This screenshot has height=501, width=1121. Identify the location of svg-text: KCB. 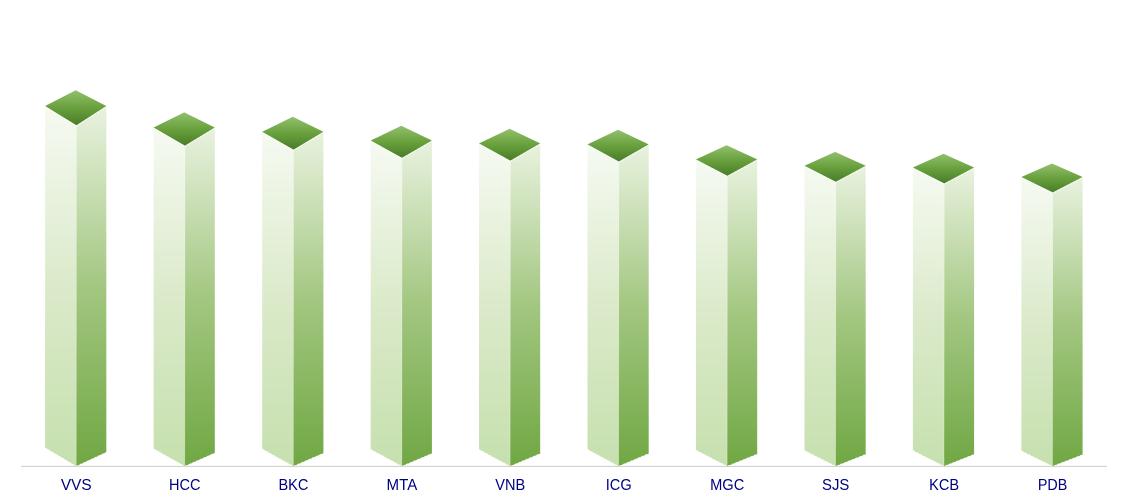
(944, 485).